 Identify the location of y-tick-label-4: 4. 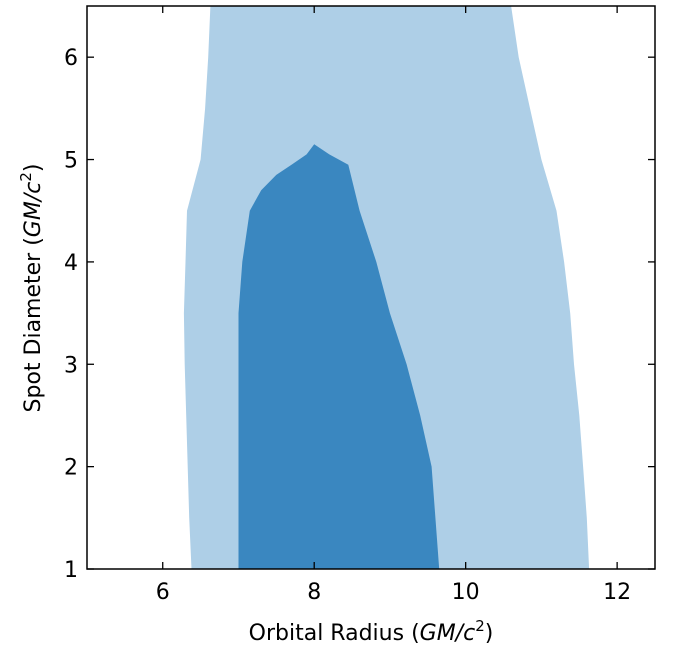
(71, 263).